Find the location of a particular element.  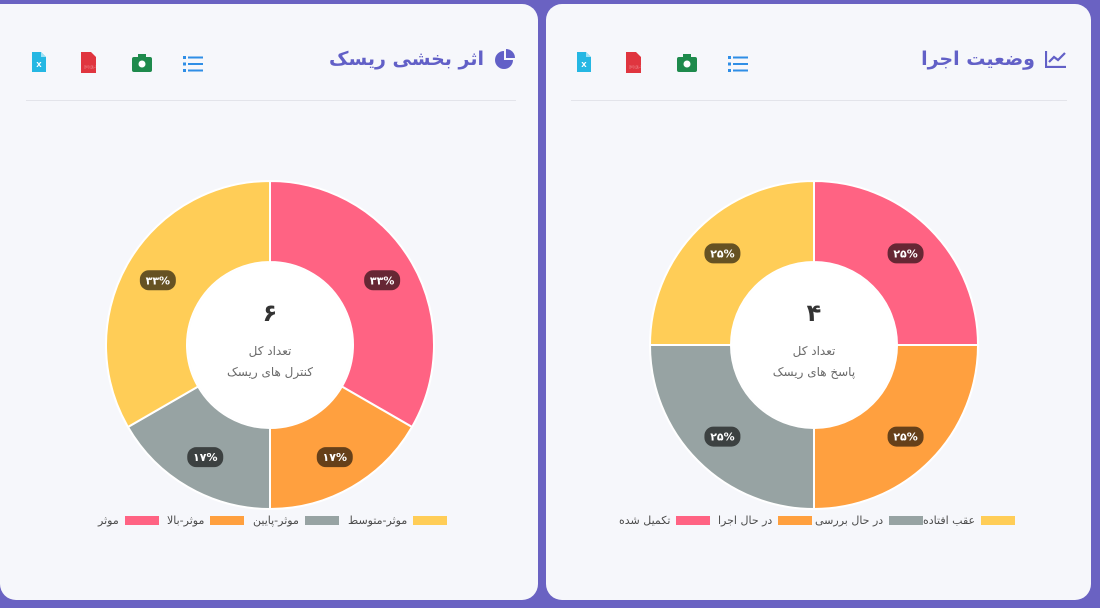

legend-item: در حال بررسی is located at coordinates (869, 520).